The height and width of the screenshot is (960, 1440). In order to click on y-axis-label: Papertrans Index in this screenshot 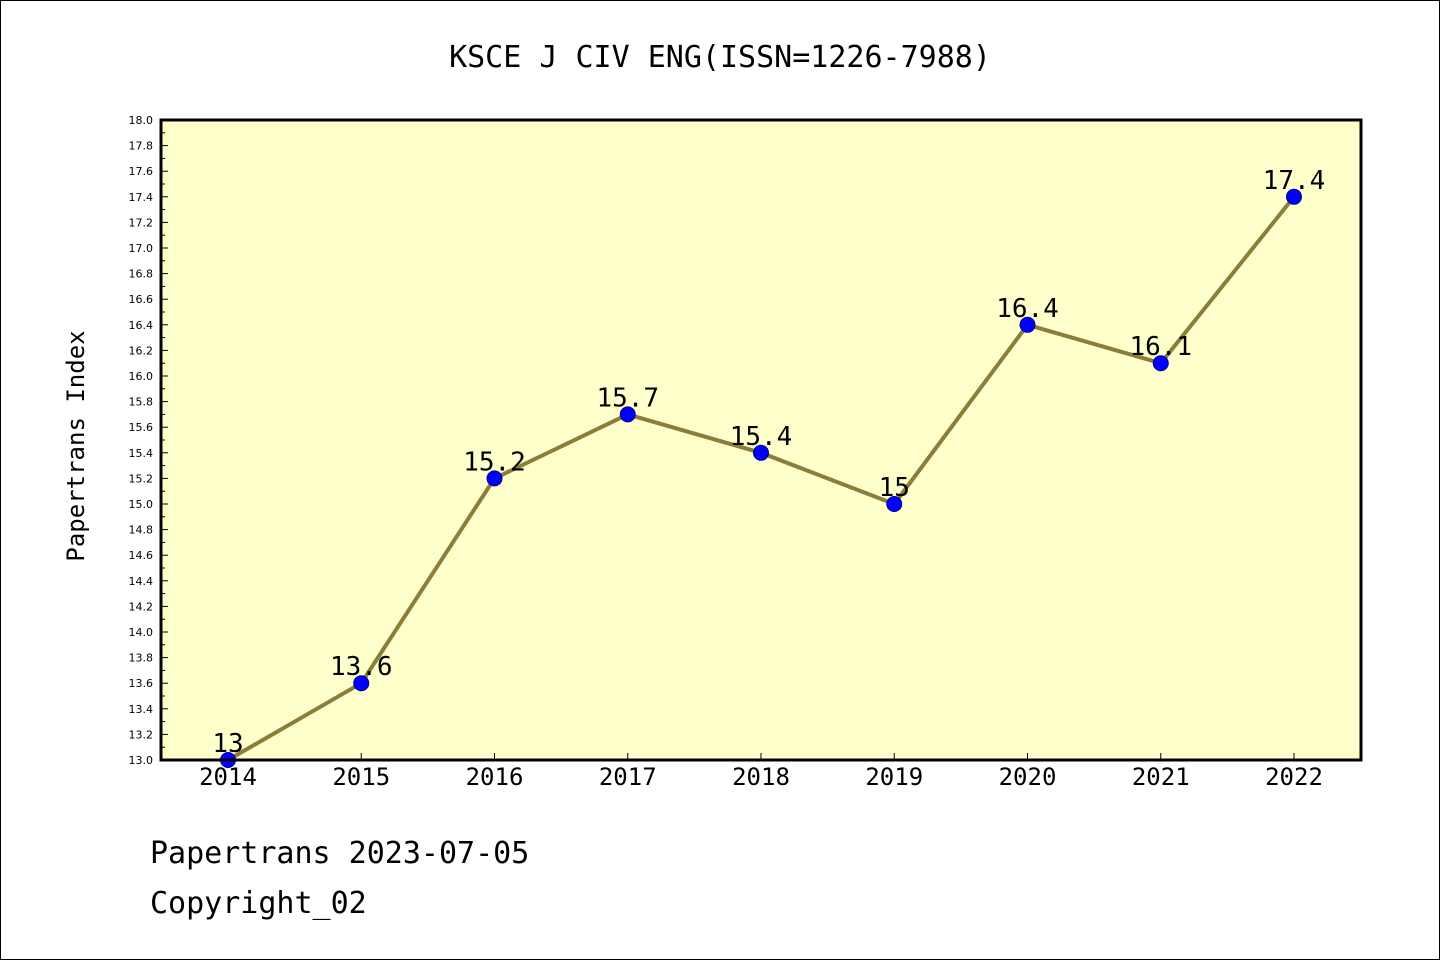, I will do `click(76, 445)`.